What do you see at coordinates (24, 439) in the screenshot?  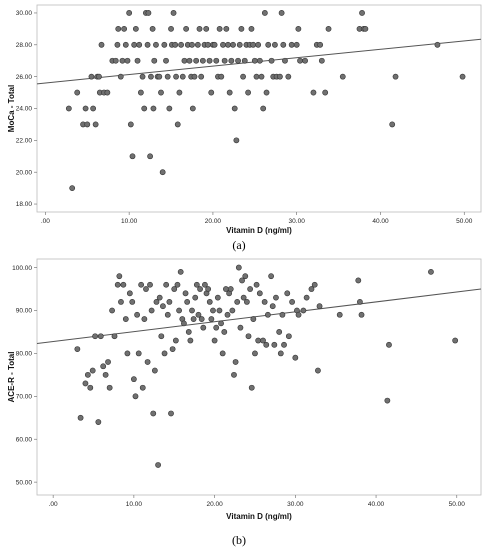 I see `y-tick-label: 60.00` at bounding box center [24, 439].